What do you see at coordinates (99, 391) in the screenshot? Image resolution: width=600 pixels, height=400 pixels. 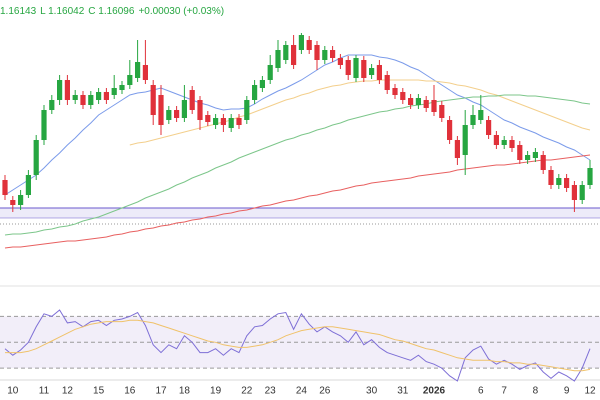 I see `x-tick-label: 15` at bounding box center [99, 391].